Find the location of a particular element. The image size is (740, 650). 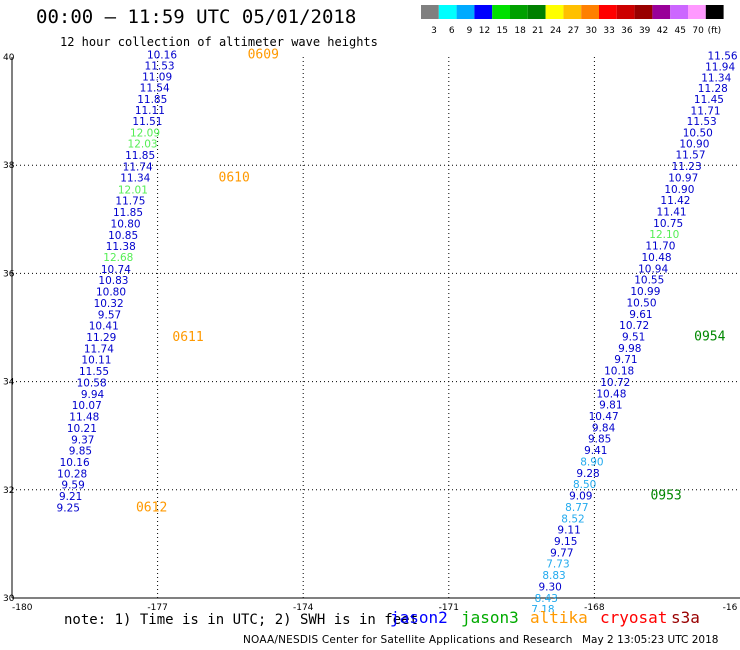

wave-height-value: 10.94 is located at coordinates (653, 269).